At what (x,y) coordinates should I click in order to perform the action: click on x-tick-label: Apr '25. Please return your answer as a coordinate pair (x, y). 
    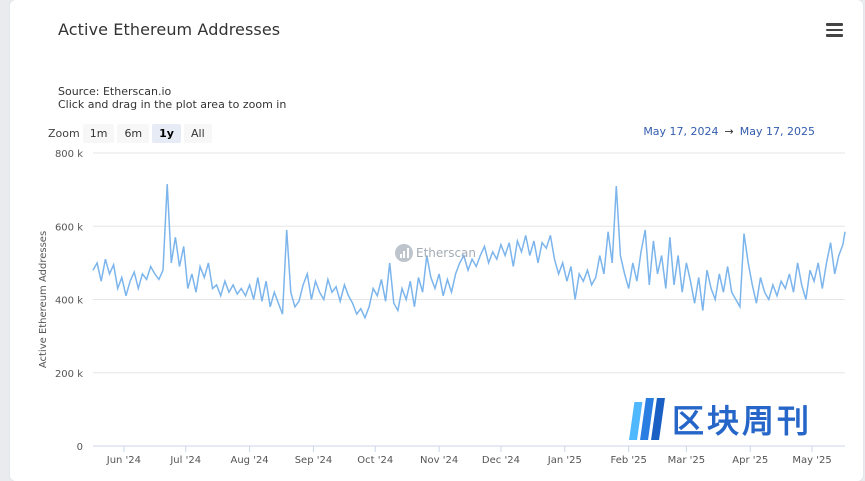
    Looking at the image, I should click on (750, 460).